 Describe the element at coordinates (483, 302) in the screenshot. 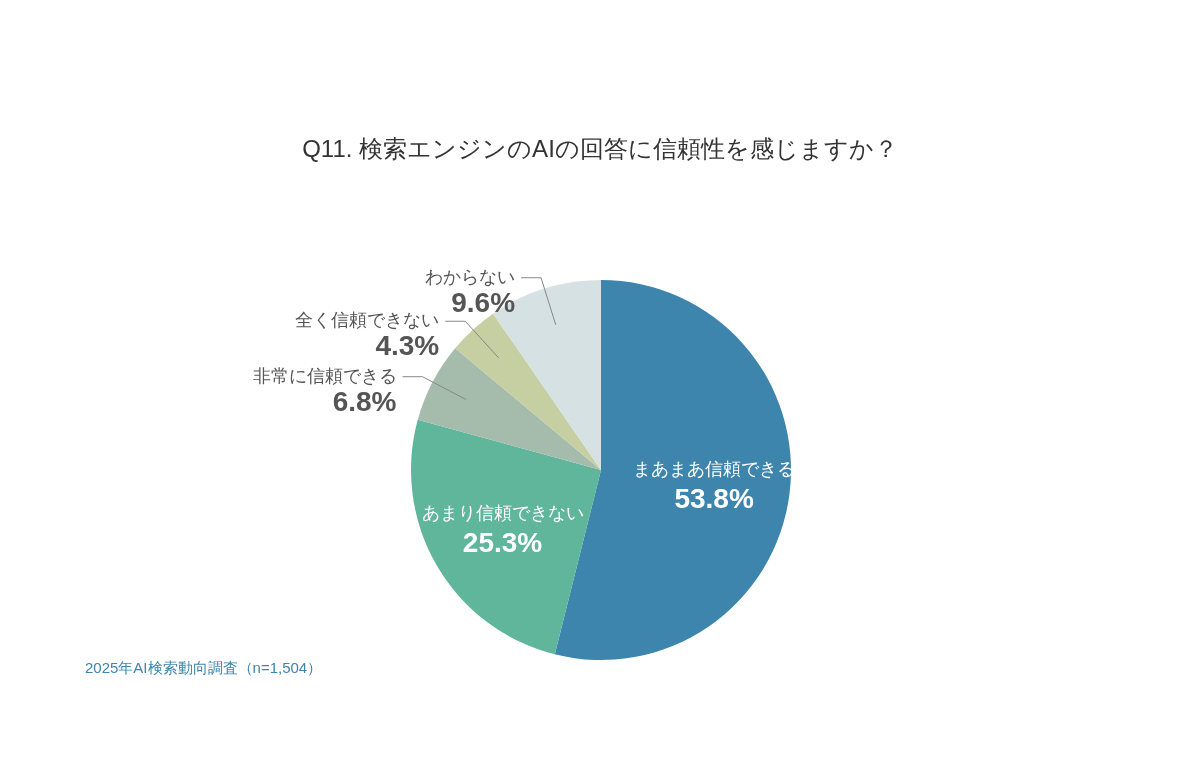

I see `data-label: 9.6%` at that location.